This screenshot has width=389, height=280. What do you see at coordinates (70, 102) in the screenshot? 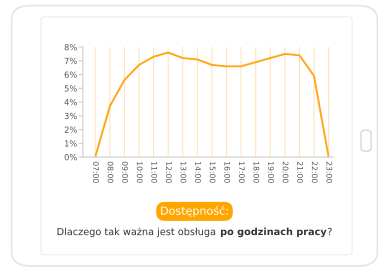
I see `y-tick-label: 4%` at bounding box center [70, 102].